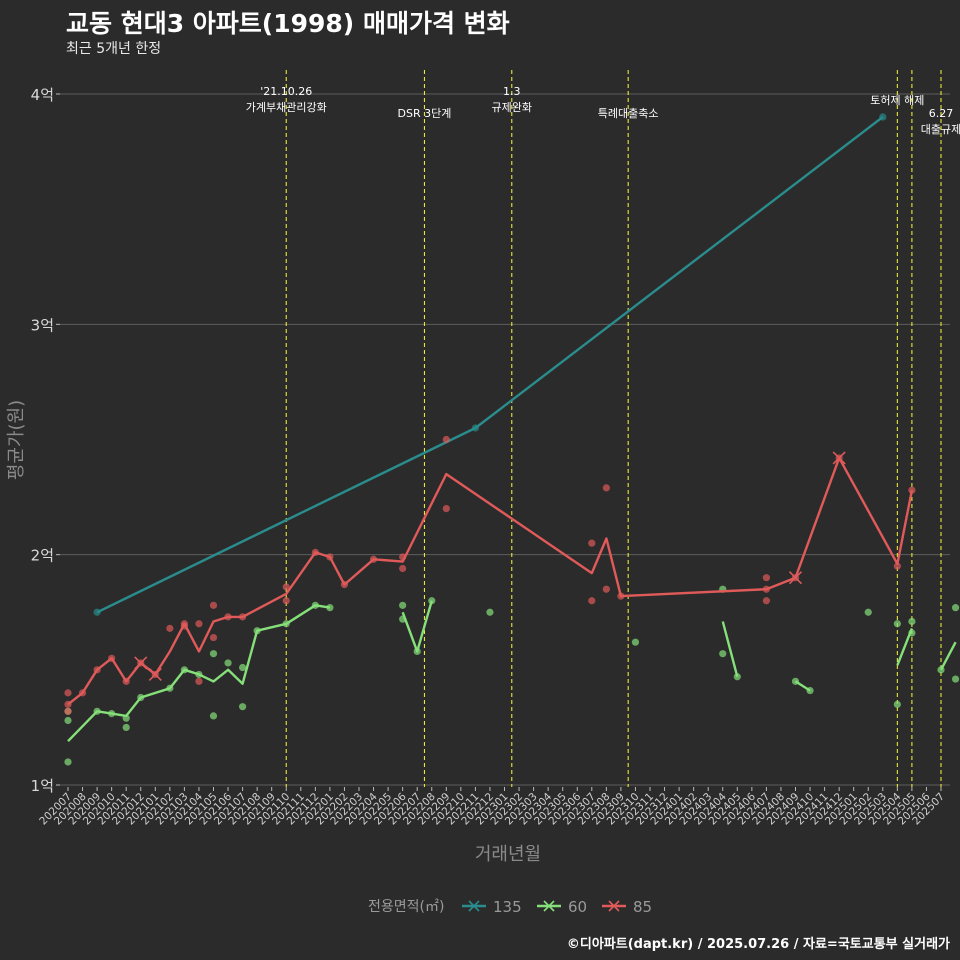 Image resolution: width=960 pixels, height=960 pixels. I want to click on policy-label: 가계부채관리강화, so click(286, 107).